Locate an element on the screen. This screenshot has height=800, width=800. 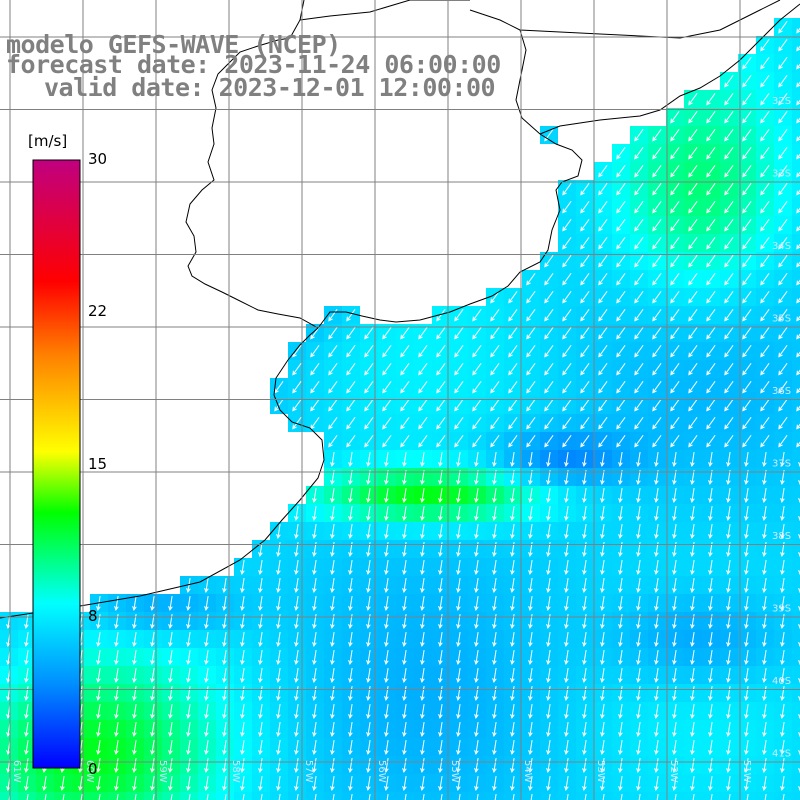
title-model: modelo GEFS-WAVE (NCEP) is located at coordinates (173, 44).